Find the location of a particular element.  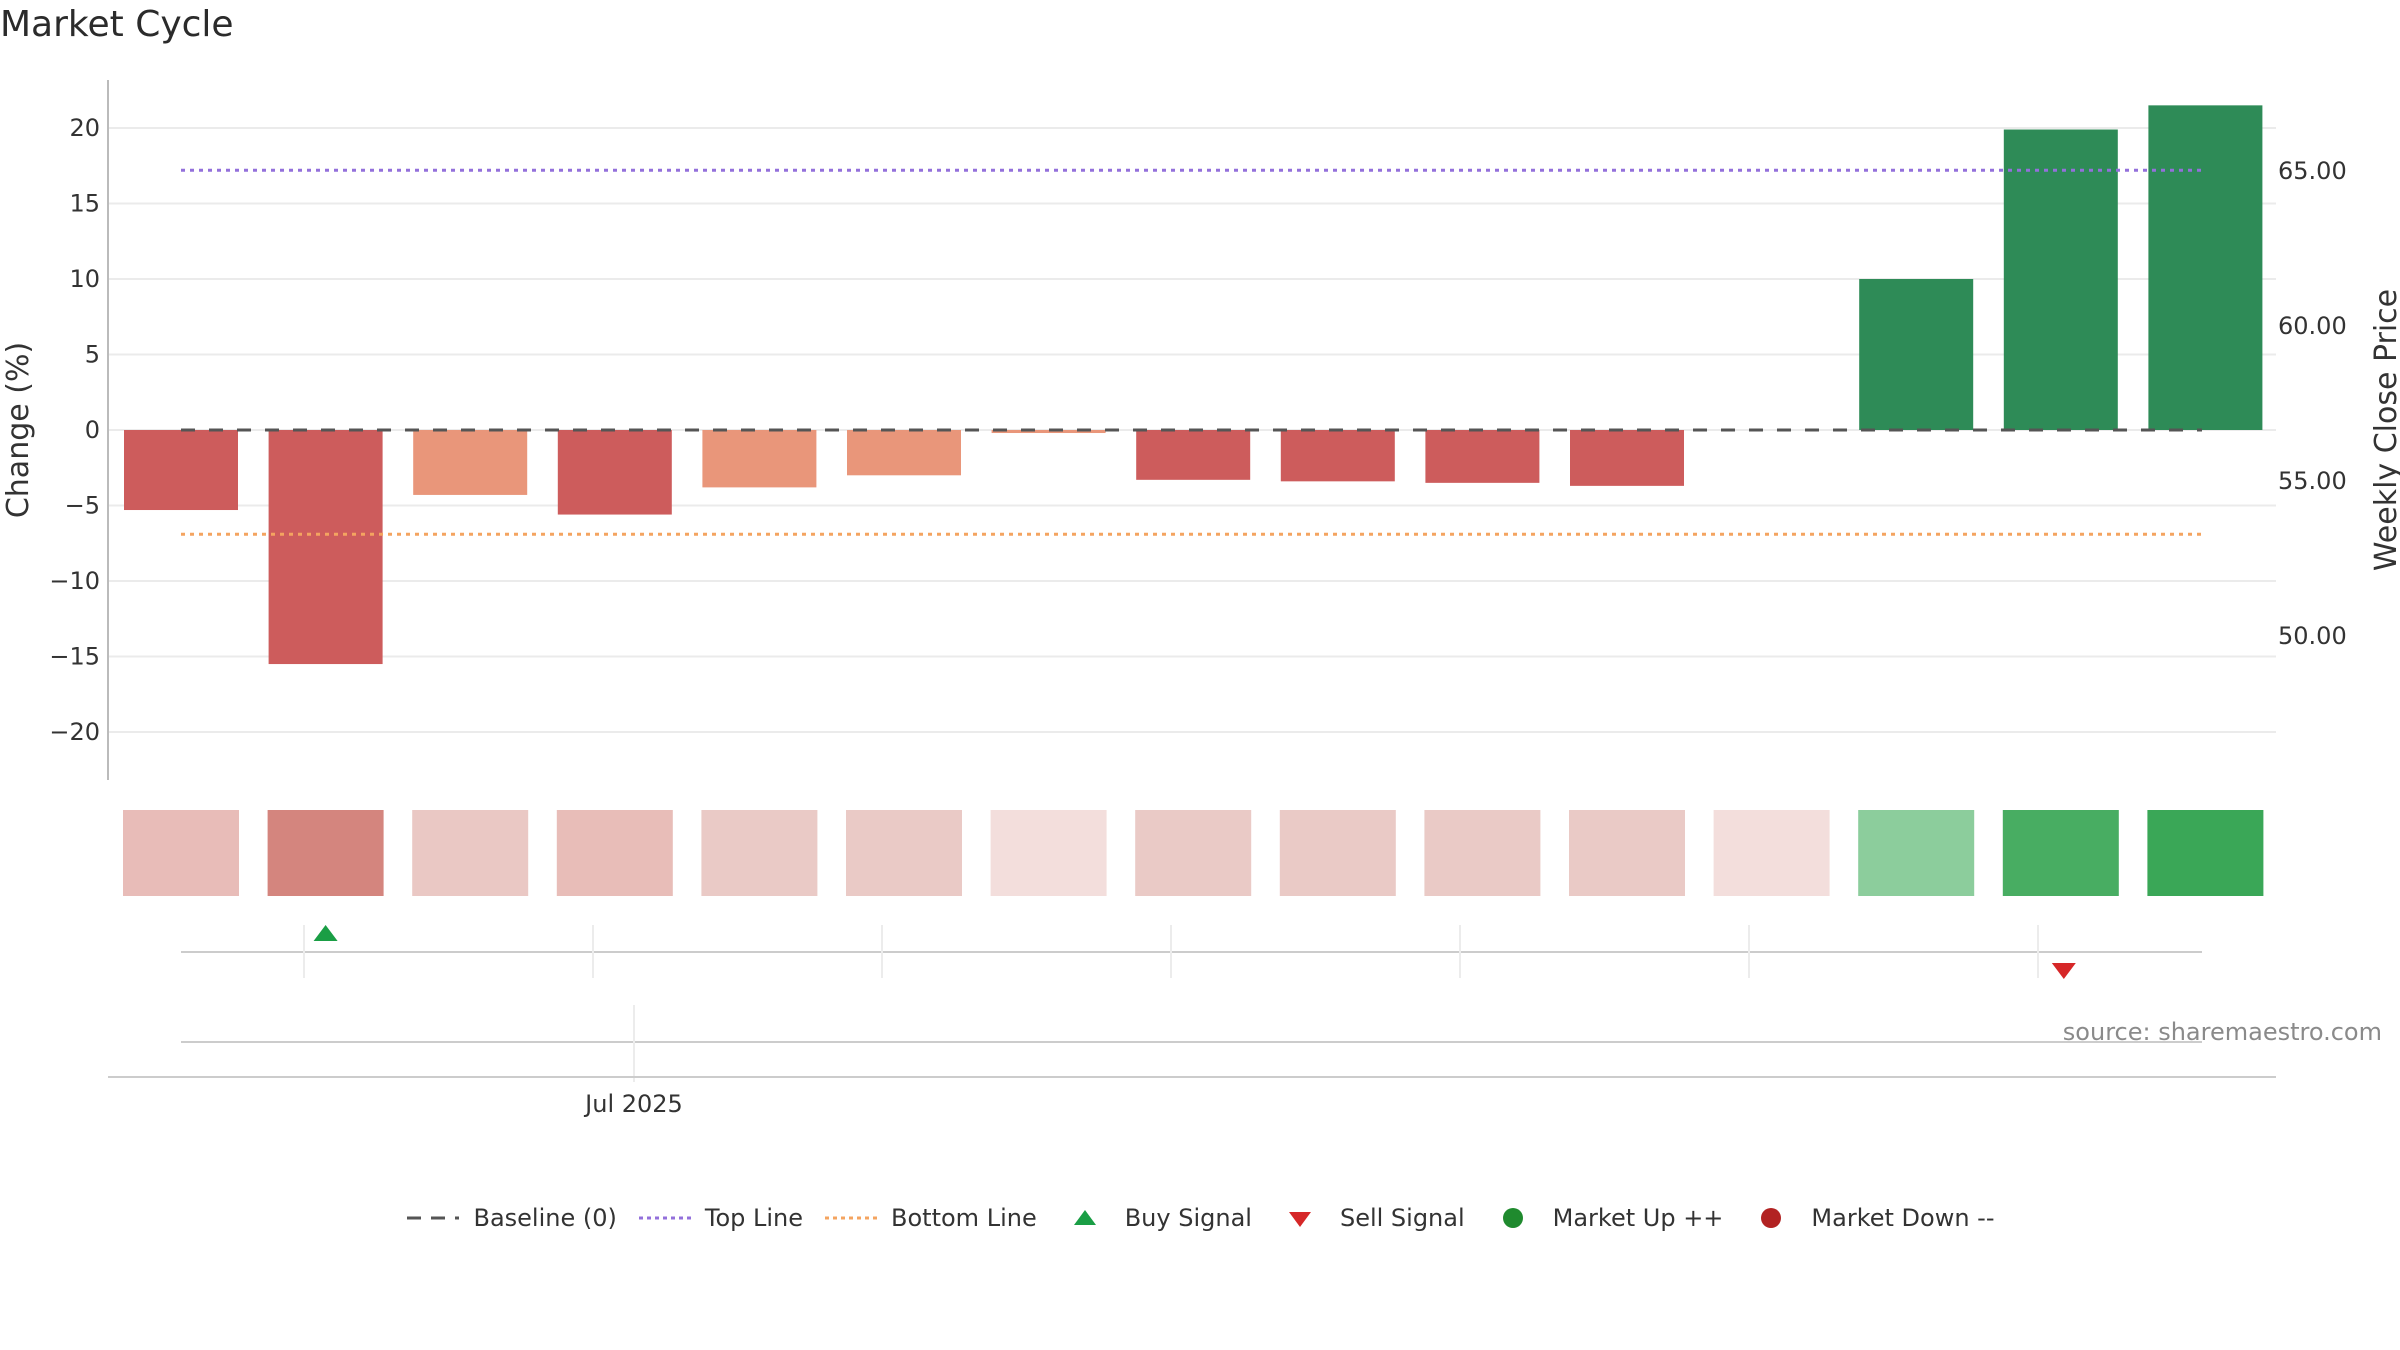

legend-label: Bottom Line is located at coordinates (964, 1218).